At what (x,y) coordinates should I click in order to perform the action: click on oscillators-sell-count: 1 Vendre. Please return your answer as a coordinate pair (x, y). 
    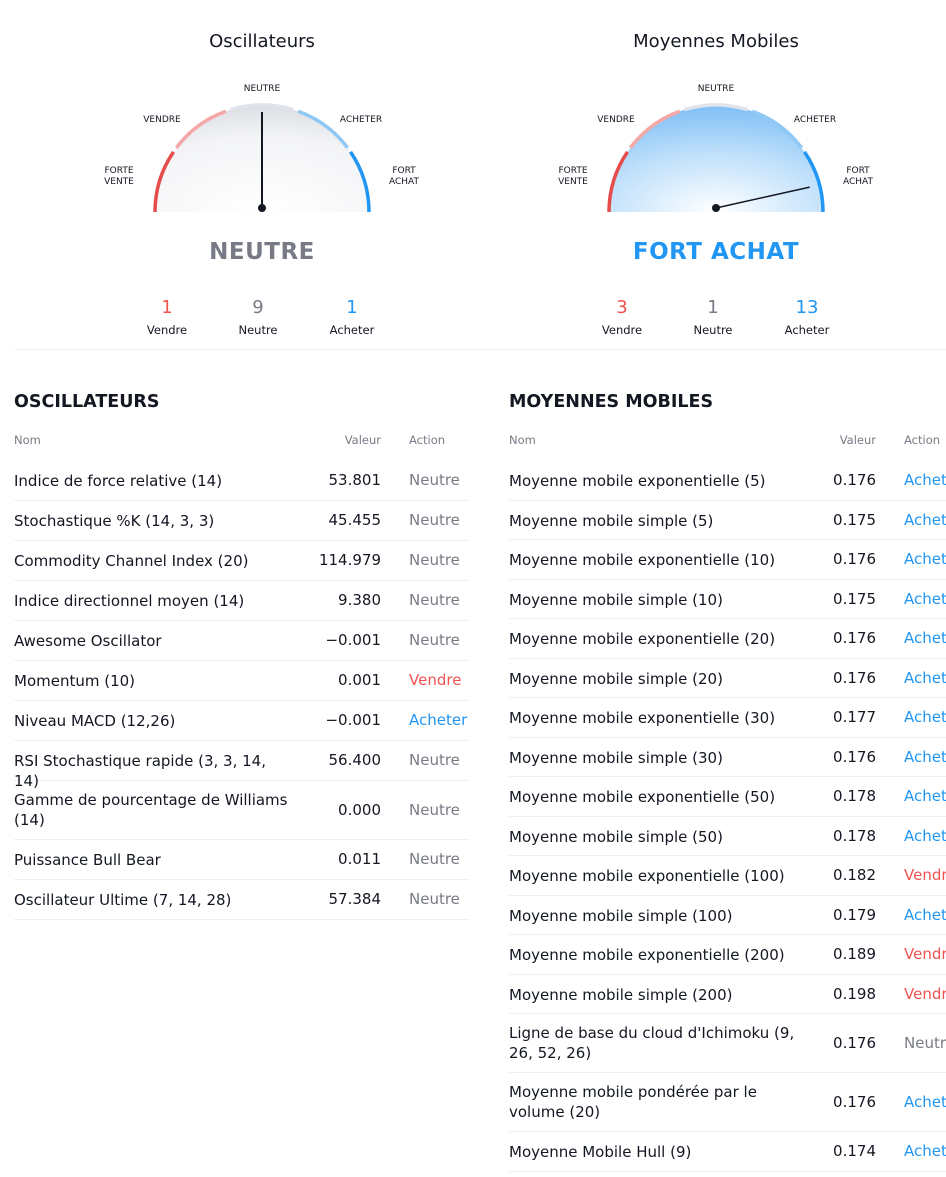
    Looking at the image, I should click on (167, 317).